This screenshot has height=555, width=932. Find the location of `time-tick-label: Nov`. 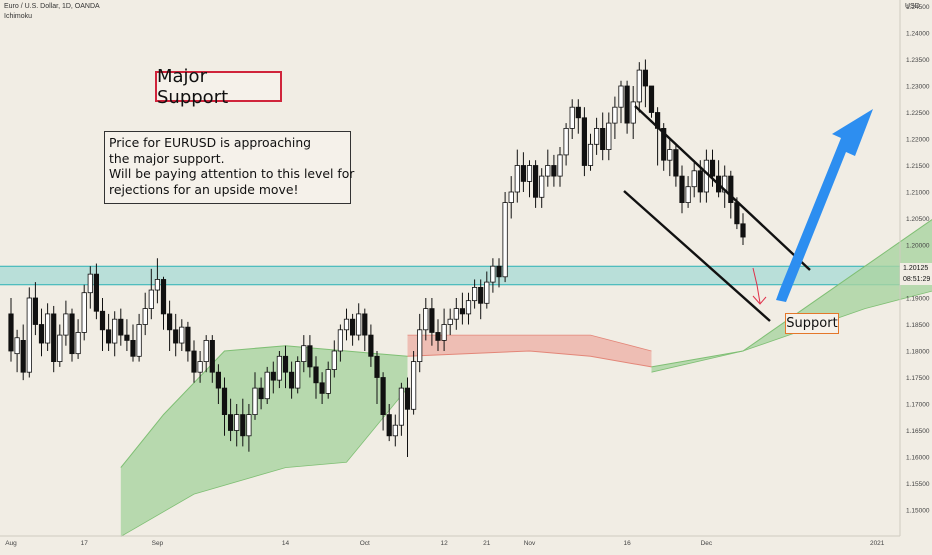

time-tick-label: Nov is located at coordinates (530, 543).